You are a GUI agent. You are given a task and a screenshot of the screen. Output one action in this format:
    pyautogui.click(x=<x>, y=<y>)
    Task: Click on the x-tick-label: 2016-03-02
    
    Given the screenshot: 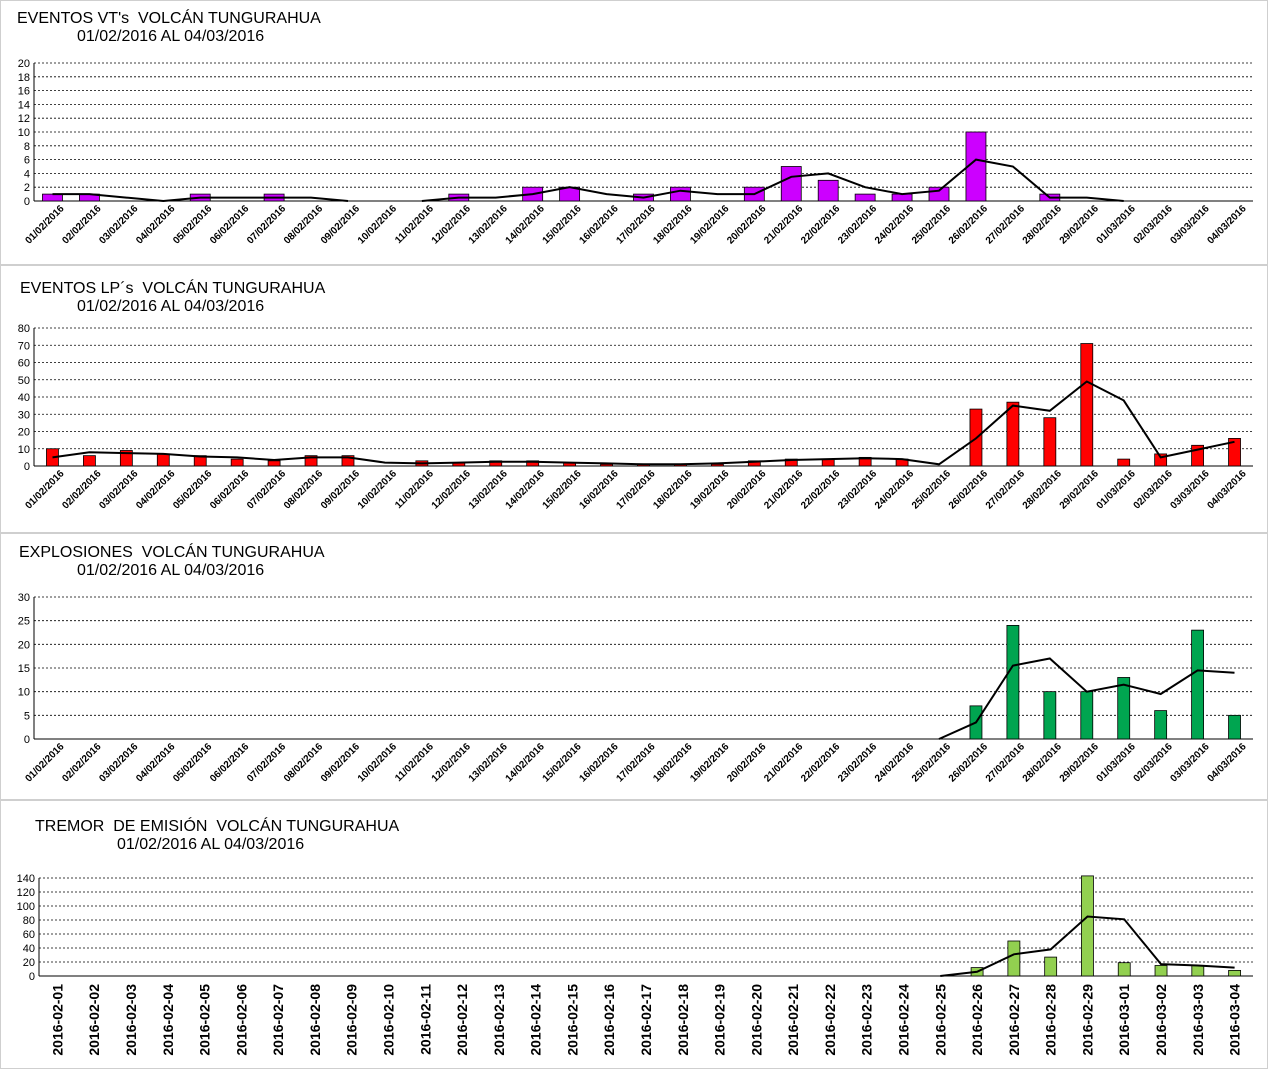 What is the action you would take?
    pyautogui.click(x=1161, y=1020)
    